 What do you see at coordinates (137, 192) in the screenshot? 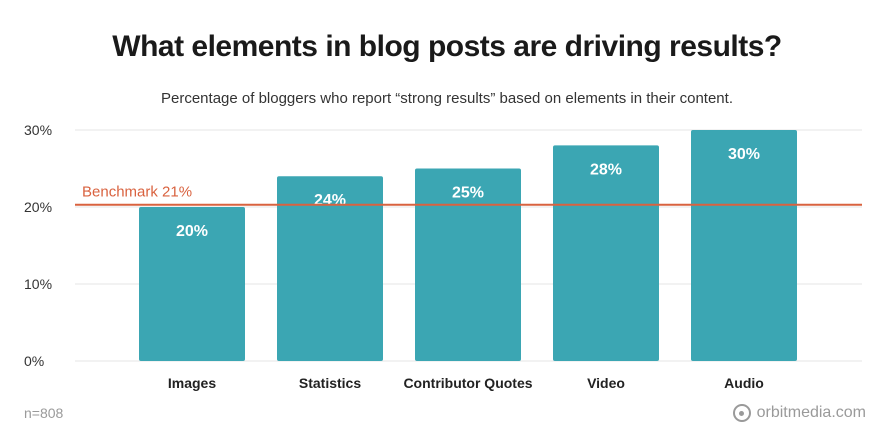
I see `benchmark-label: Benchmark 21%` at bounding box center [137, 192].